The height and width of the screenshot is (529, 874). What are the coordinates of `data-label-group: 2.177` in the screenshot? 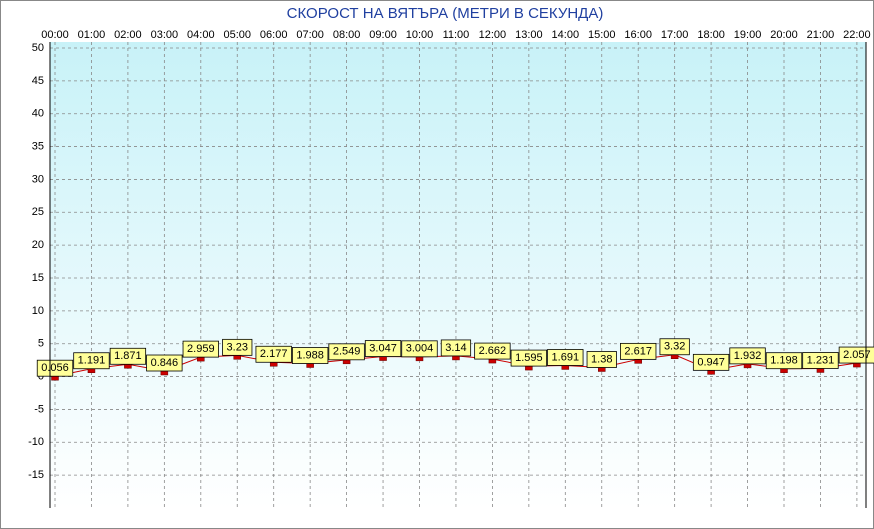 It's located at (273, 354).